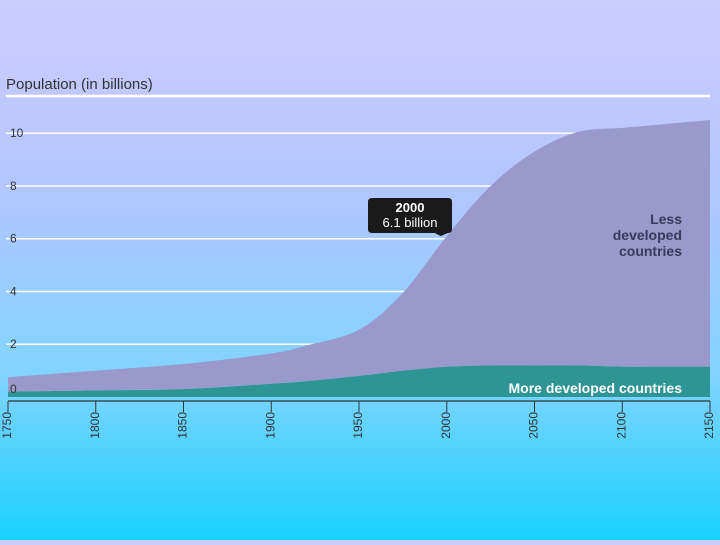 The width and height of the screenshot is (720, 545). Describe the element at coordinates (410, 207) in the screenshot. I see `callout-year: 2000` at that location.